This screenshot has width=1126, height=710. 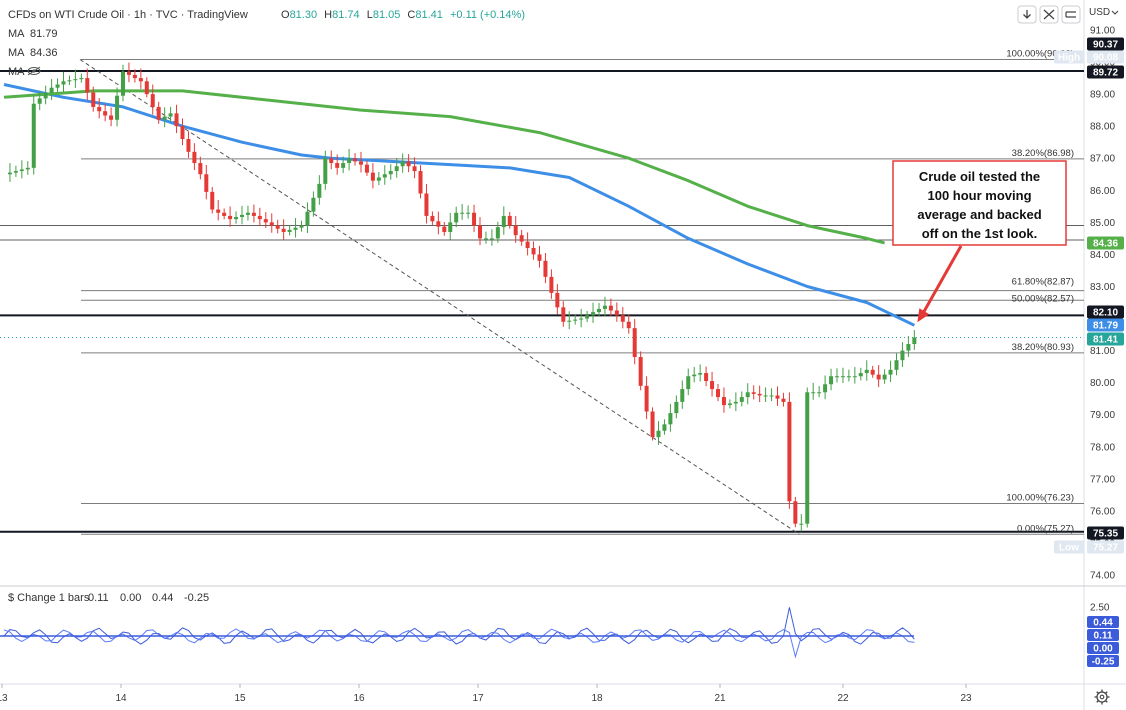 What do you see at coordinates (459, 626) in the screenshot?
I see `oscillator-line-a` at bounding box center [459, 626].